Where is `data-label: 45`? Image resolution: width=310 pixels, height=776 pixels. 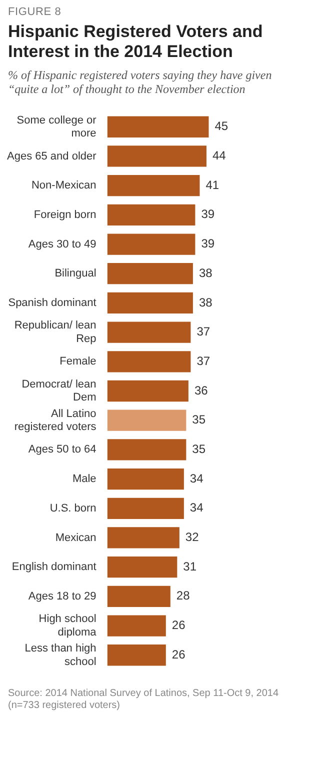 data-label: 45 is located at coordinates (221, 126).